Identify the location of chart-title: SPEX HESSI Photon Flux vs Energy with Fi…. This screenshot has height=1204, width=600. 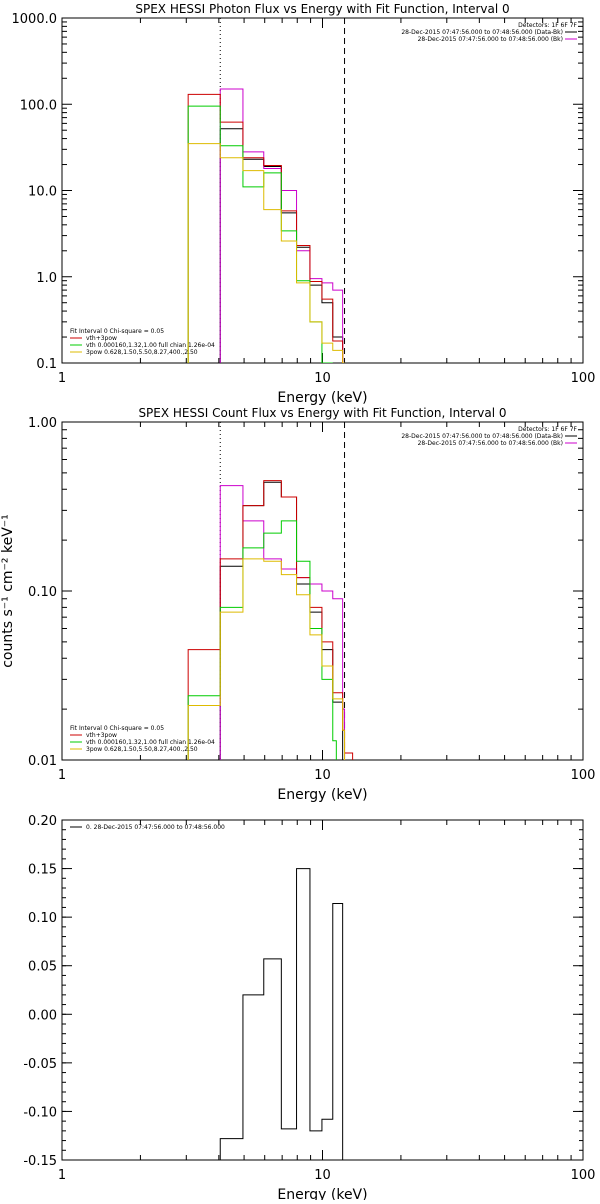
(322, 9).